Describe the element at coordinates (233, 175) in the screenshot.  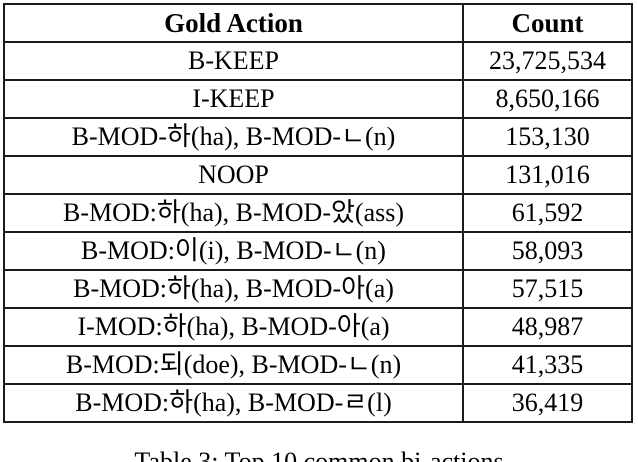
I see `gold-action-cell: NOOP` at that location.